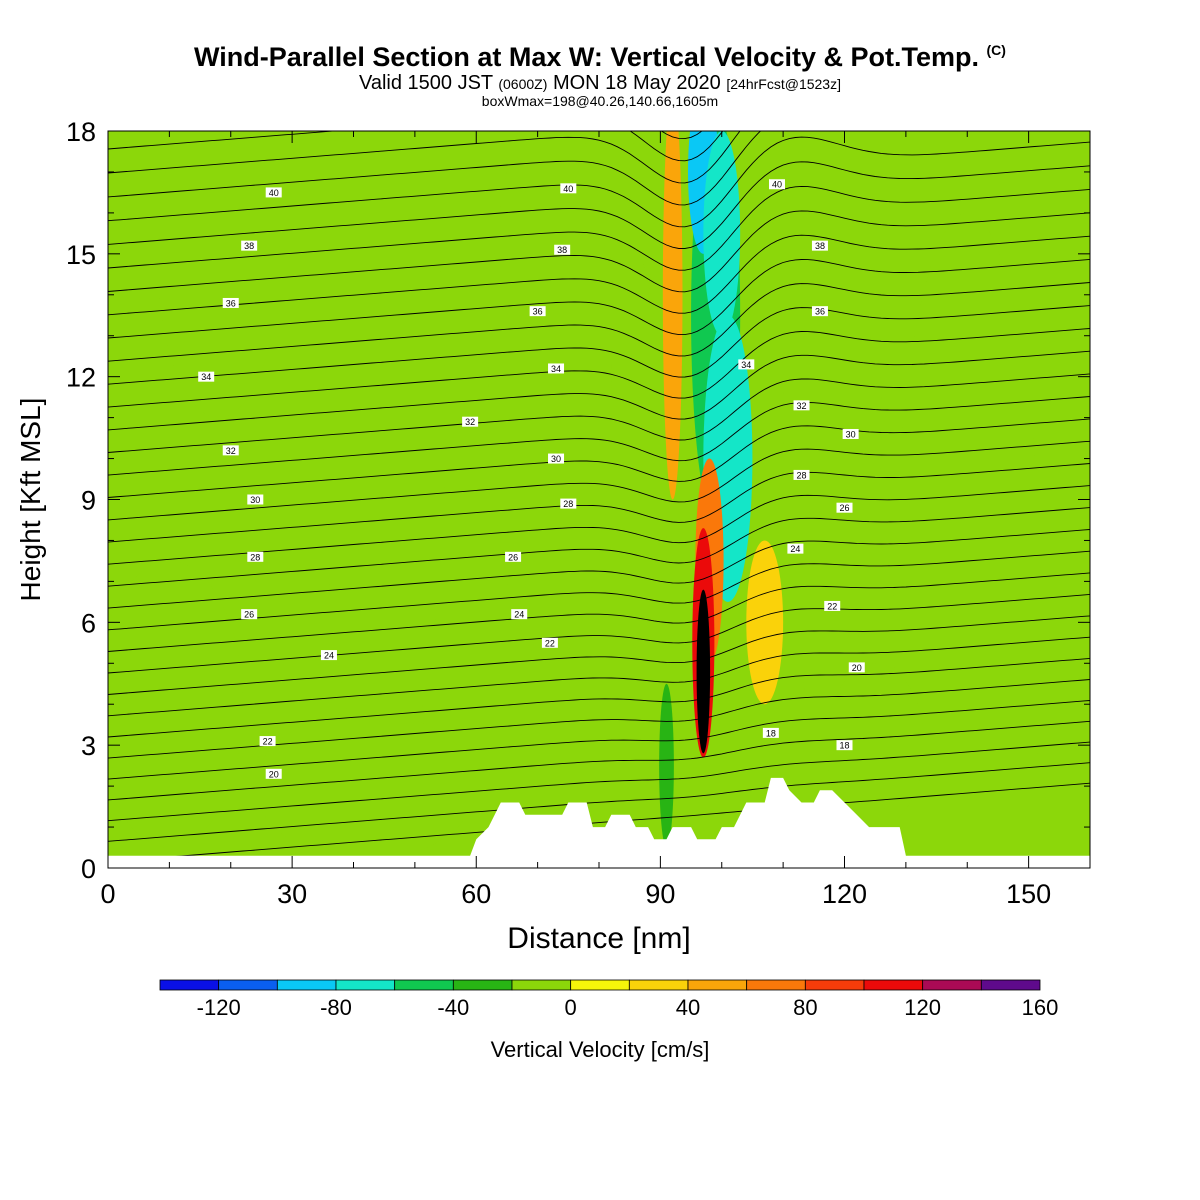  I want to click on valid-time: Valid 1500 JST, so click(426, 83).